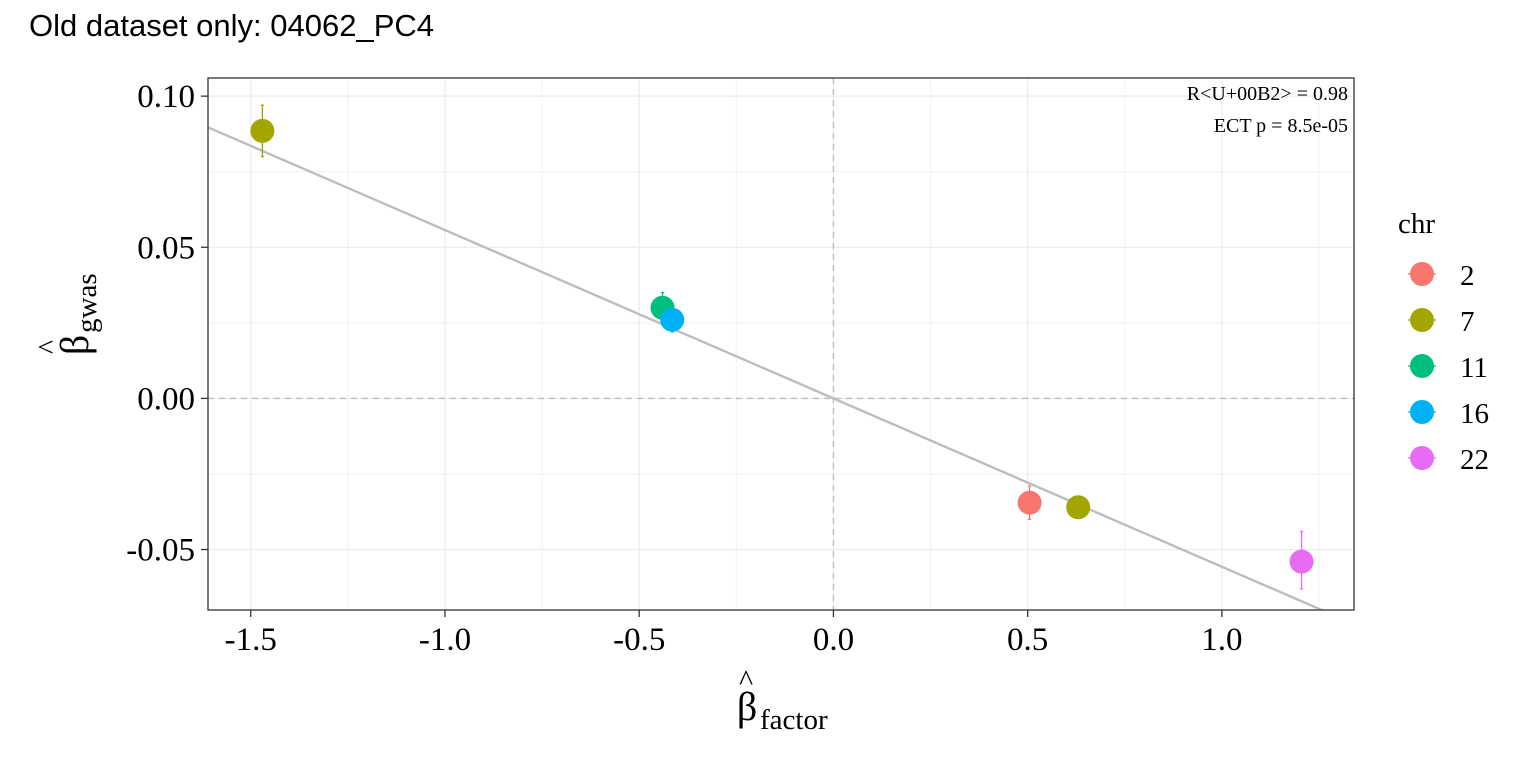 The height and width of the screenshot is (768, 1536). I want to click on x-tick-label: 1.0, so click(1221, 640).